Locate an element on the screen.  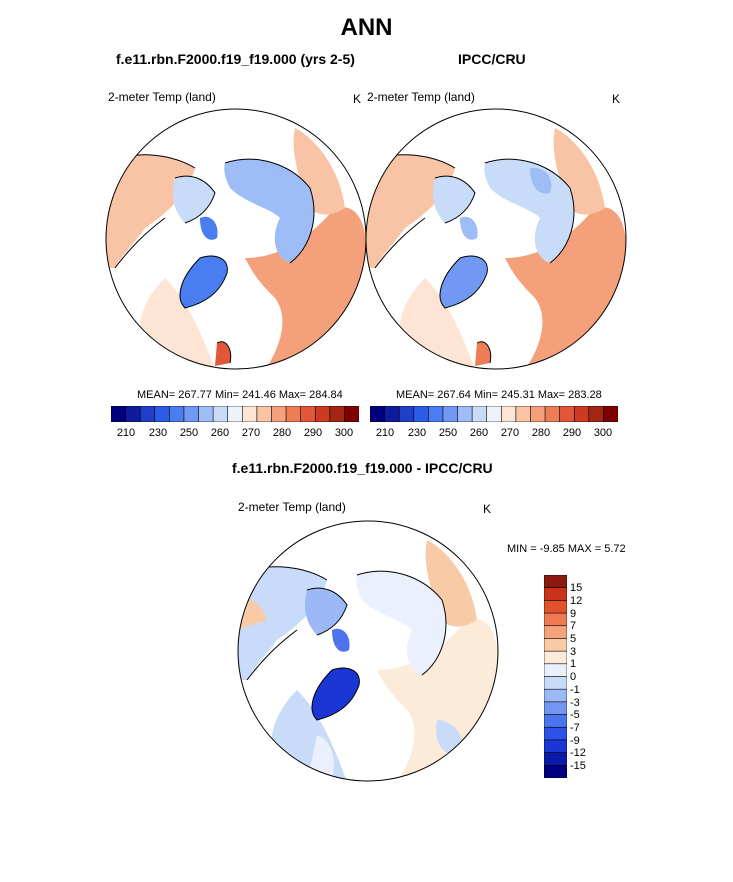
left-tick-280: 280 is located at coordinates (282, 433).